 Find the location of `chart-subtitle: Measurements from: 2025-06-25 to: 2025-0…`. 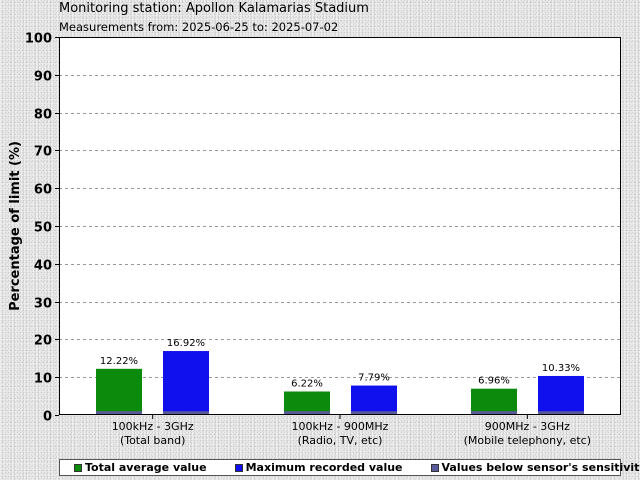

chart-subtitle: Measurements from: 2025-06-25 to: 2025-0… is located at coordinates (199, 27).